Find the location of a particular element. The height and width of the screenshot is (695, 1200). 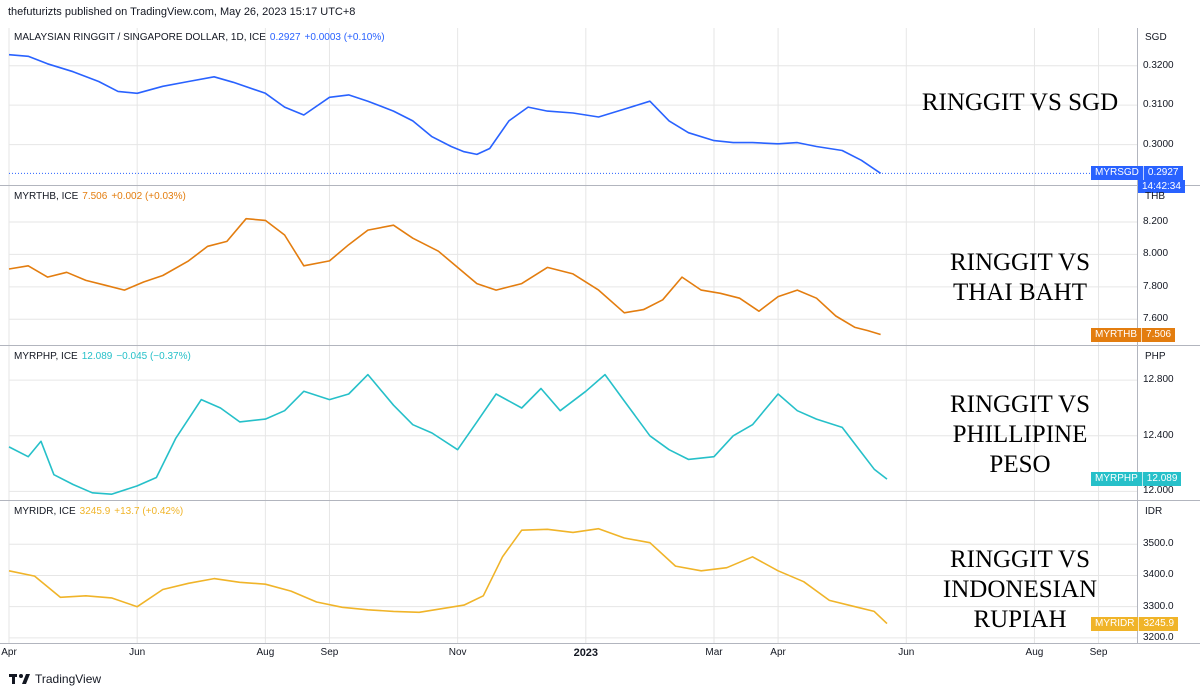

series-value: 0.2927 is located at coordinates (285, 37).